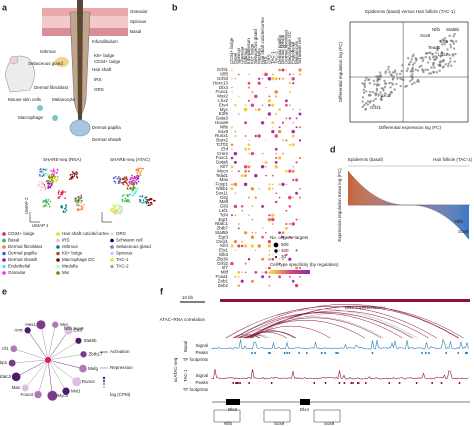 The height and width of the screenshot is (426, 474). Describe the element at coordinates (122, 259) in the screenshot. I see `legend-label: TAC-1` at that location.